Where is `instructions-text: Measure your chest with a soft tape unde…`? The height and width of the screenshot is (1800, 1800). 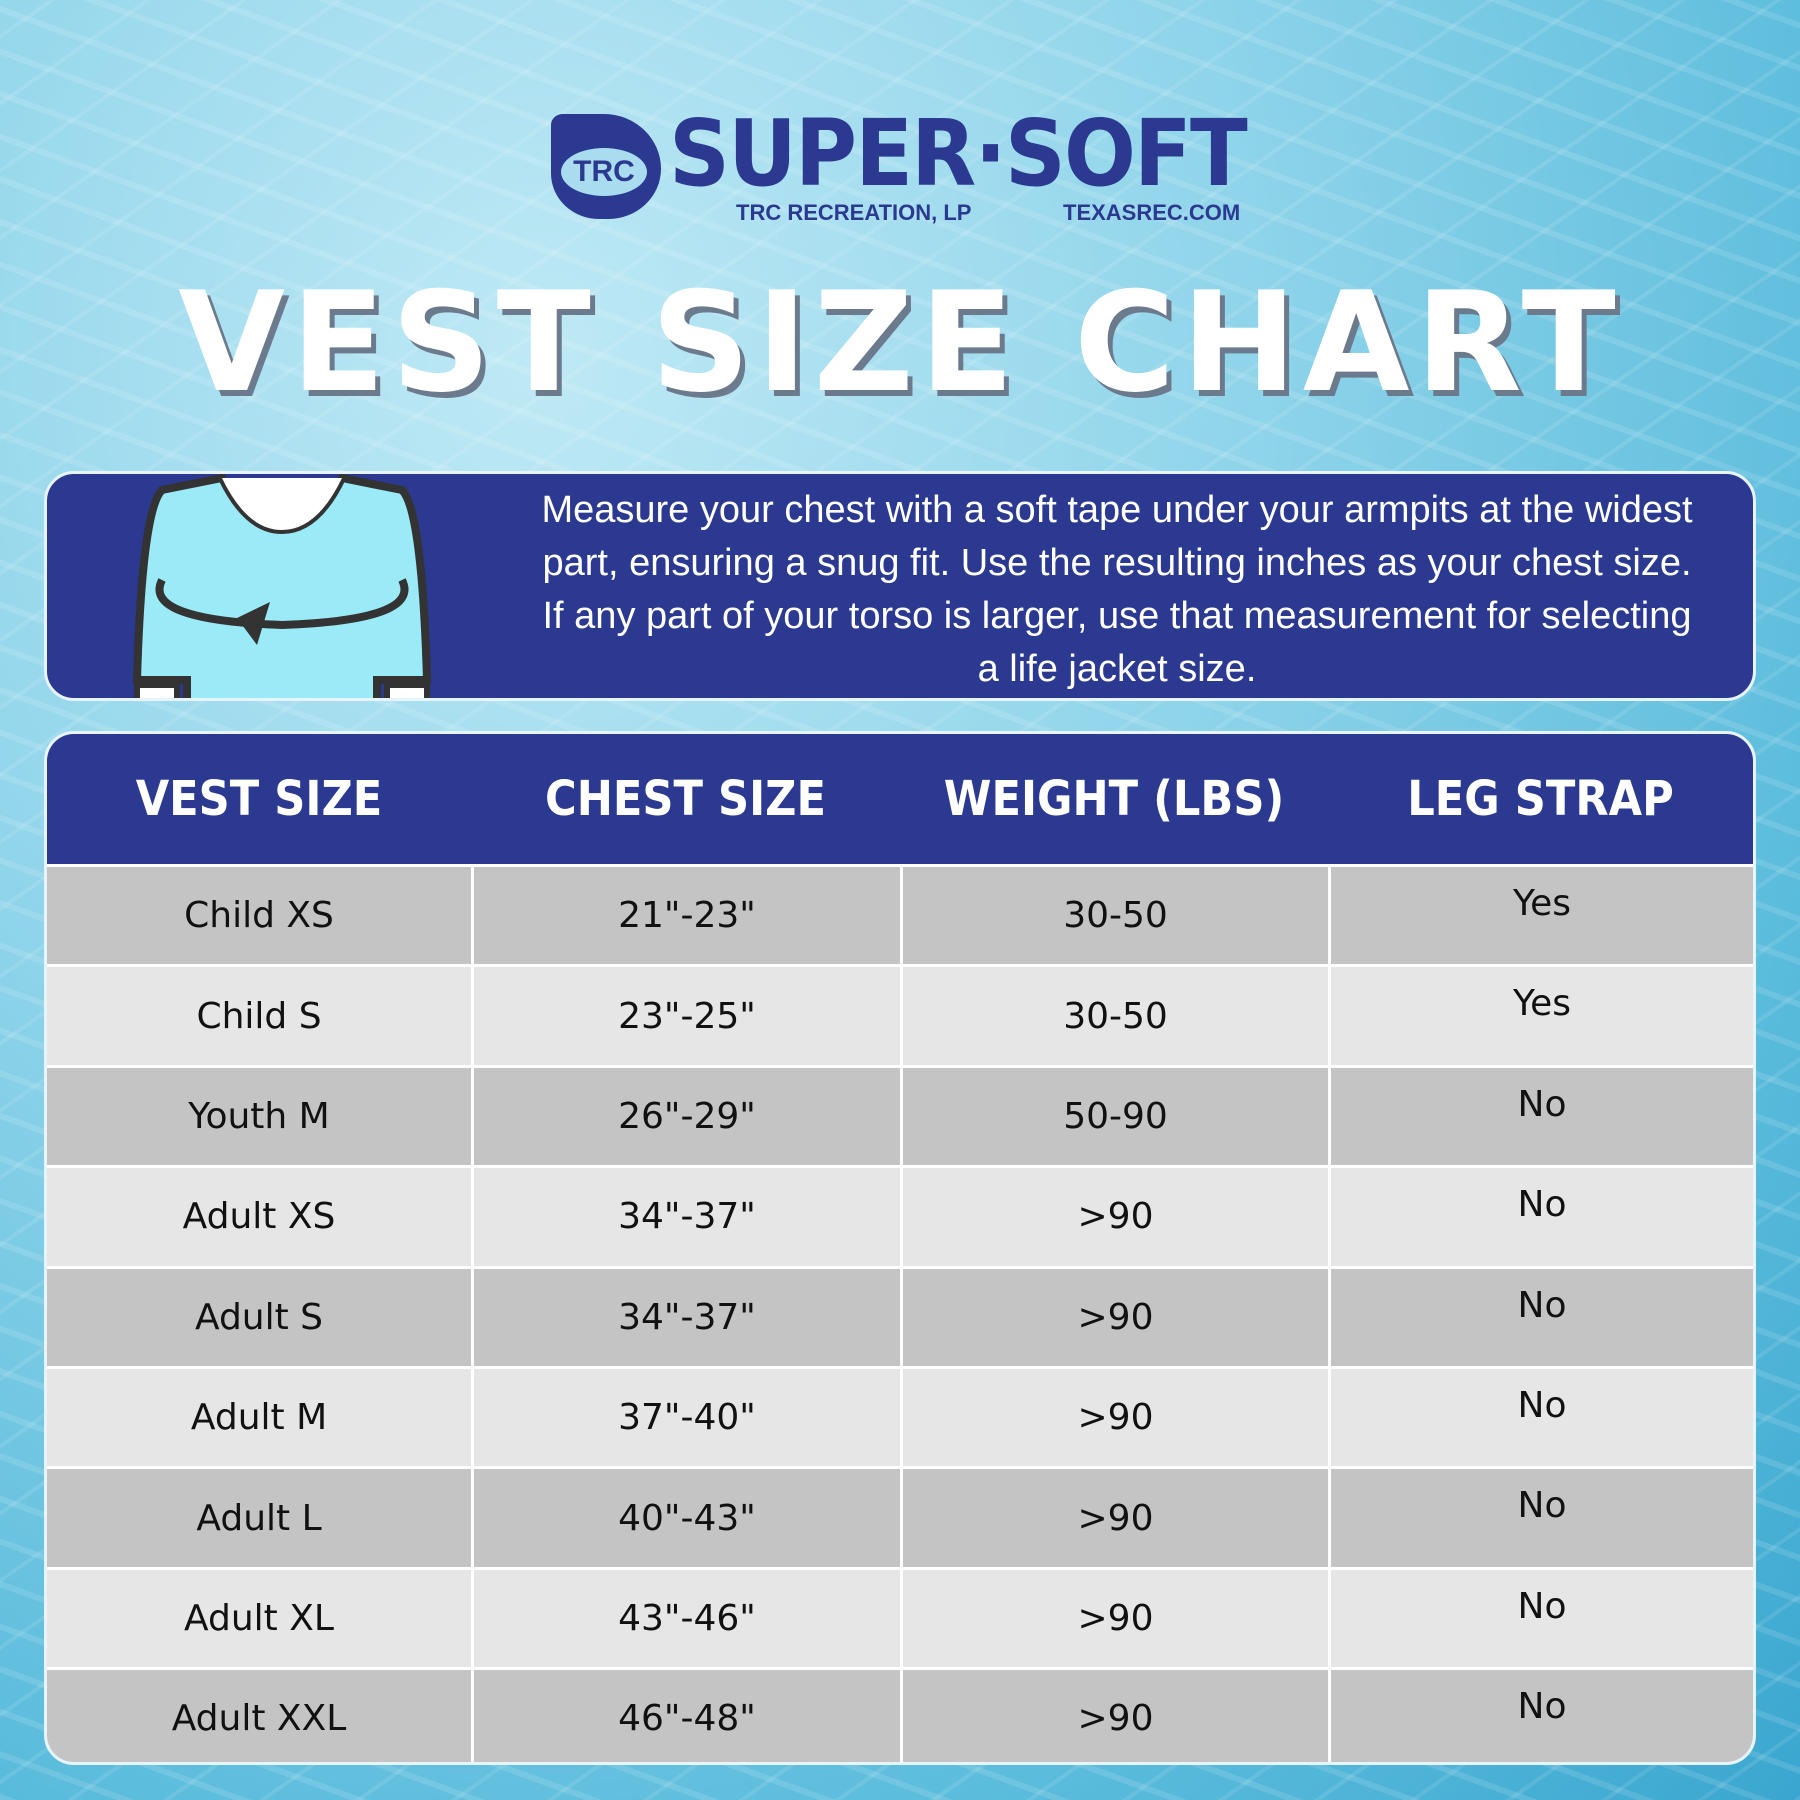
instructions-text: Measure your chest with a soft tape unde… is located at coordinates (1117, 589).